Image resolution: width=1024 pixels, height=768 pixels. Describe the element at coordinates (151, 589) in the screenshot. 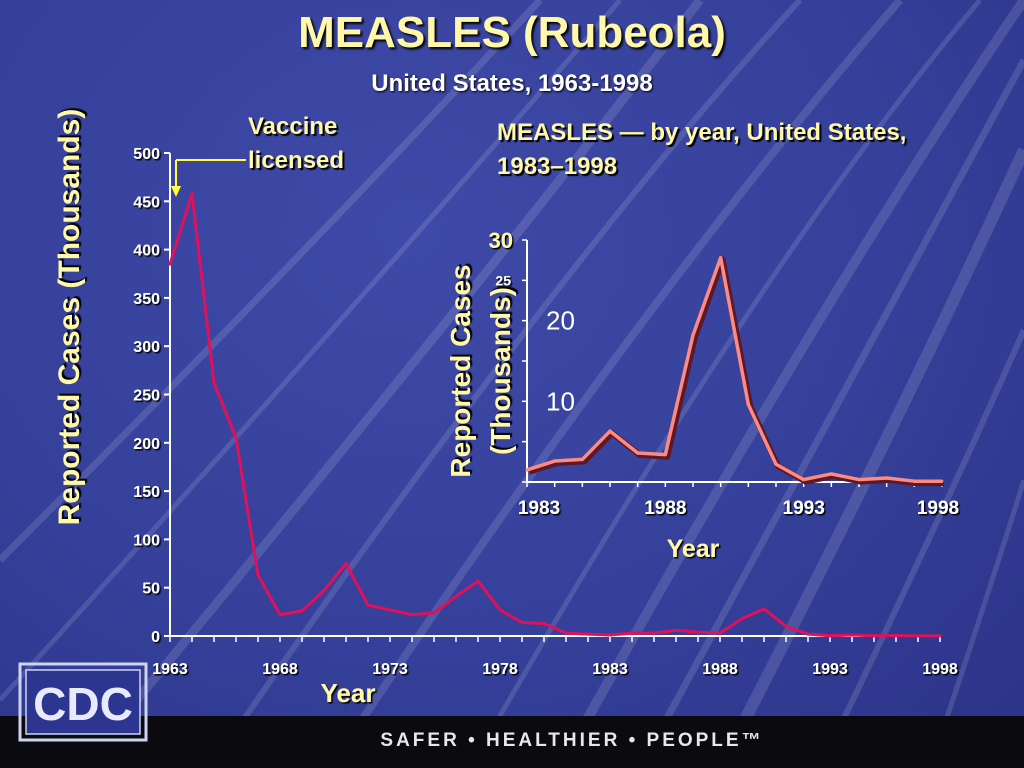

I see `main-y-tick-label: 50` at that location.